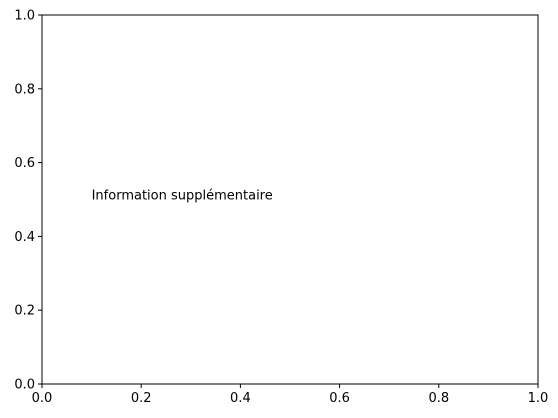  I want to click on y-tick-label: 0.4, so click(24, 237).